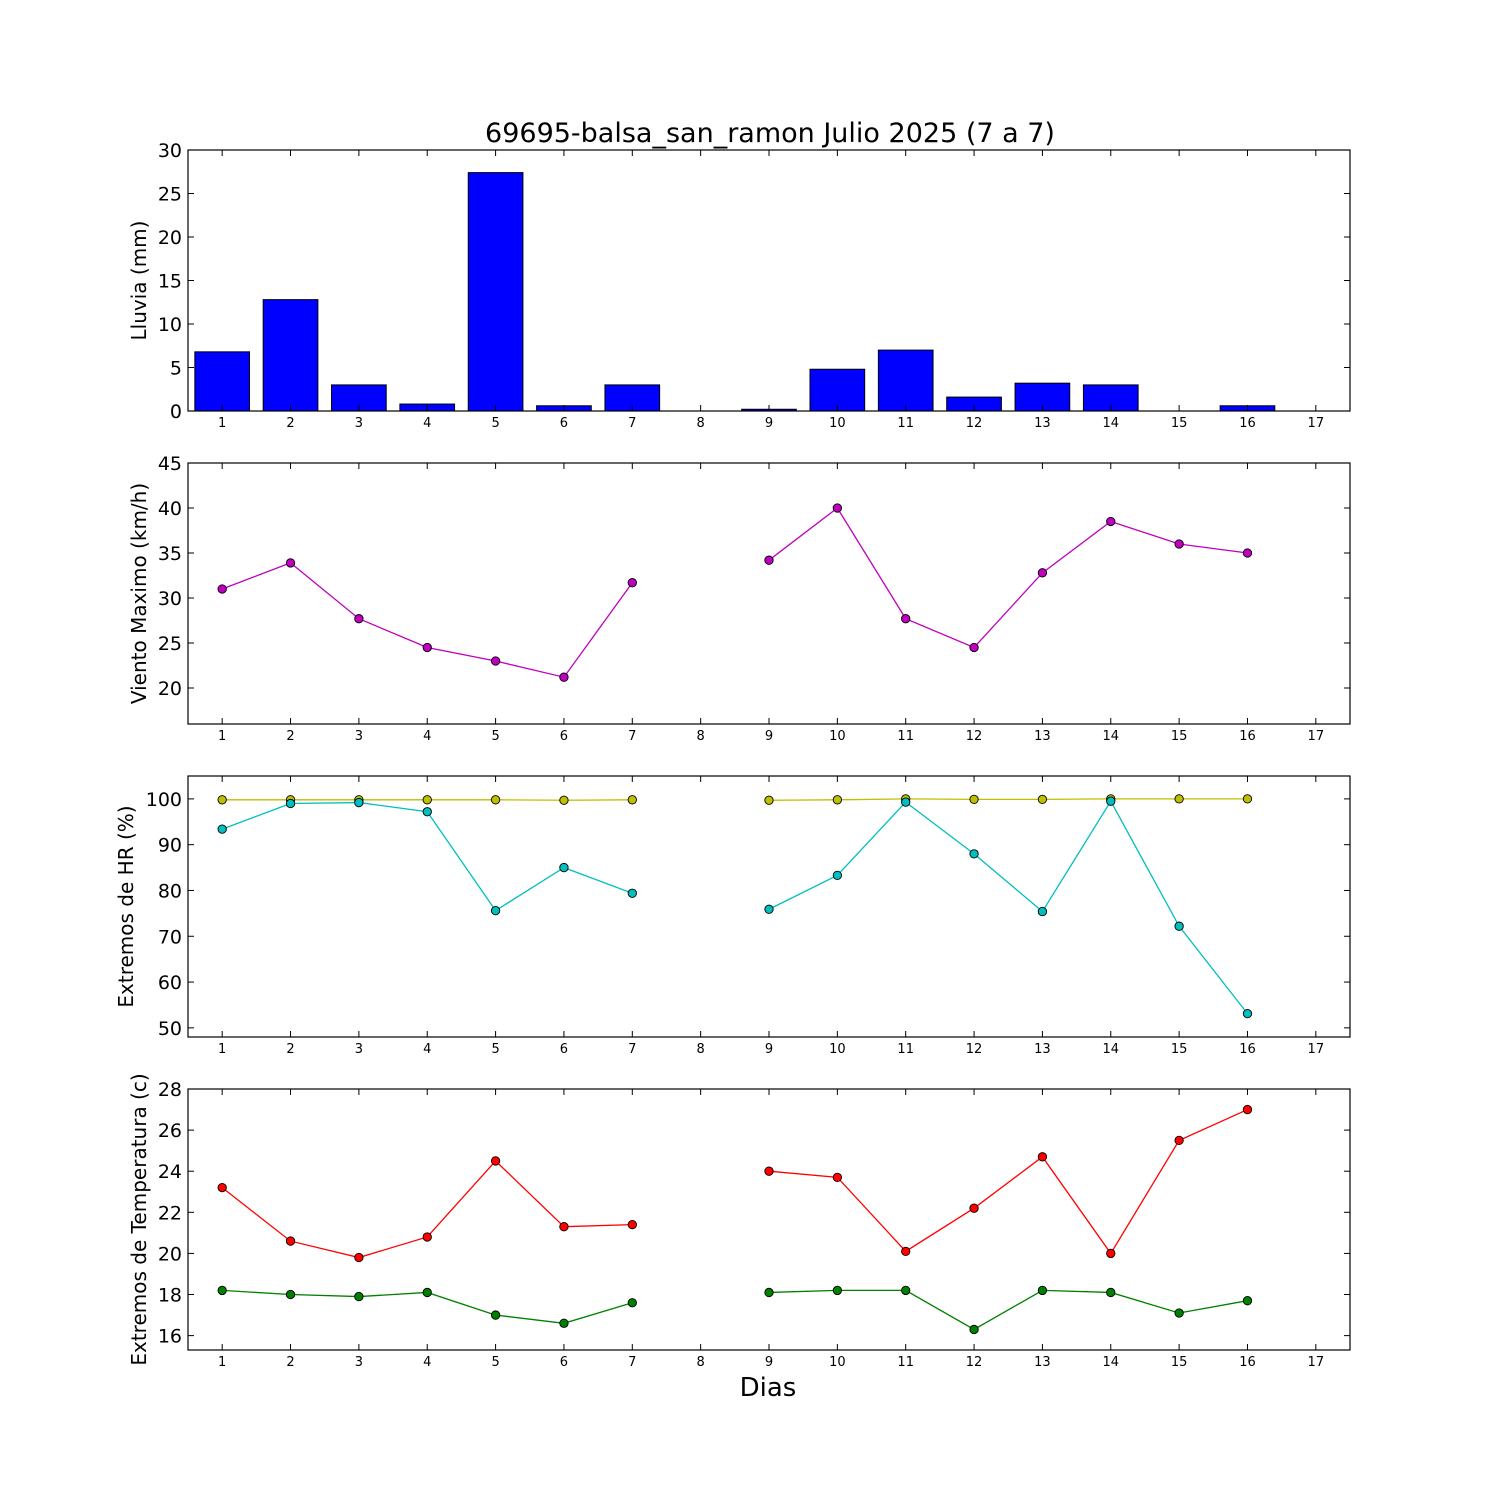  I want to click on x-tick-label-6: 6, so click(564, 423).